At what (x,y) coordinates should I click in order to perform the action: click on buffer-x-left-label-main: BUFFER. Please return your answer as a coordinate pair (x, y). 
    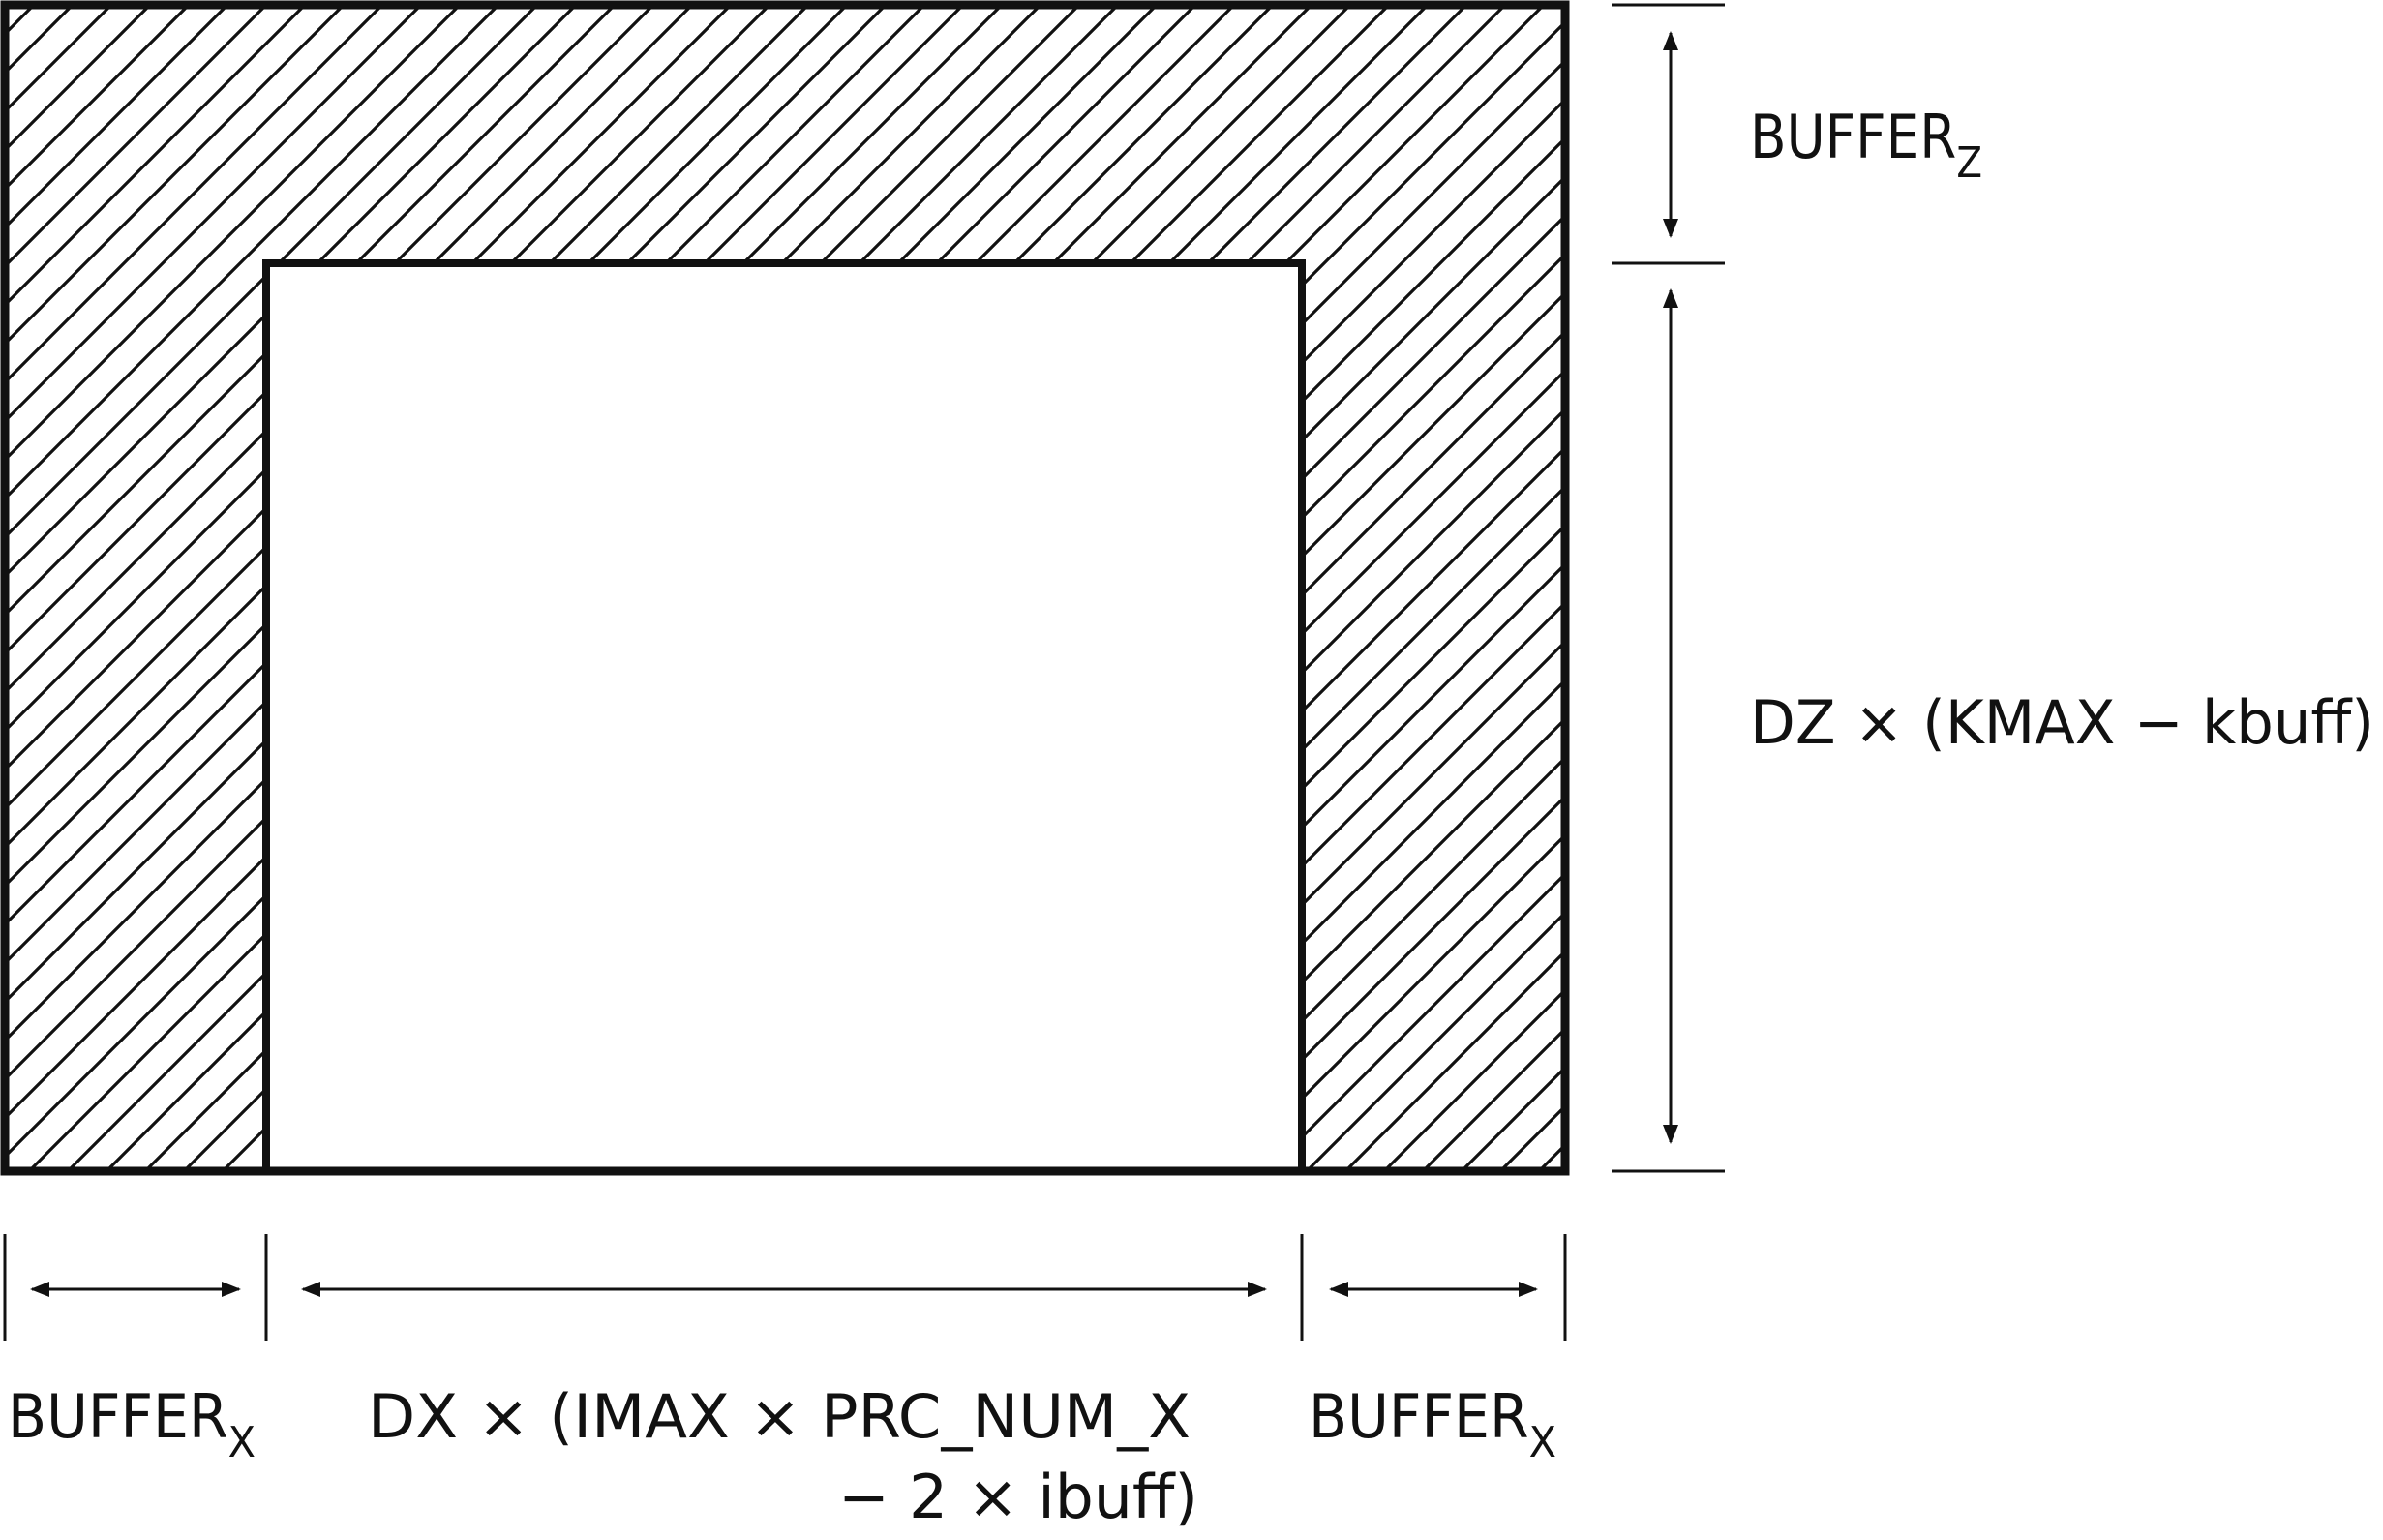
    Looking at the image, I should click on (118, 1416).